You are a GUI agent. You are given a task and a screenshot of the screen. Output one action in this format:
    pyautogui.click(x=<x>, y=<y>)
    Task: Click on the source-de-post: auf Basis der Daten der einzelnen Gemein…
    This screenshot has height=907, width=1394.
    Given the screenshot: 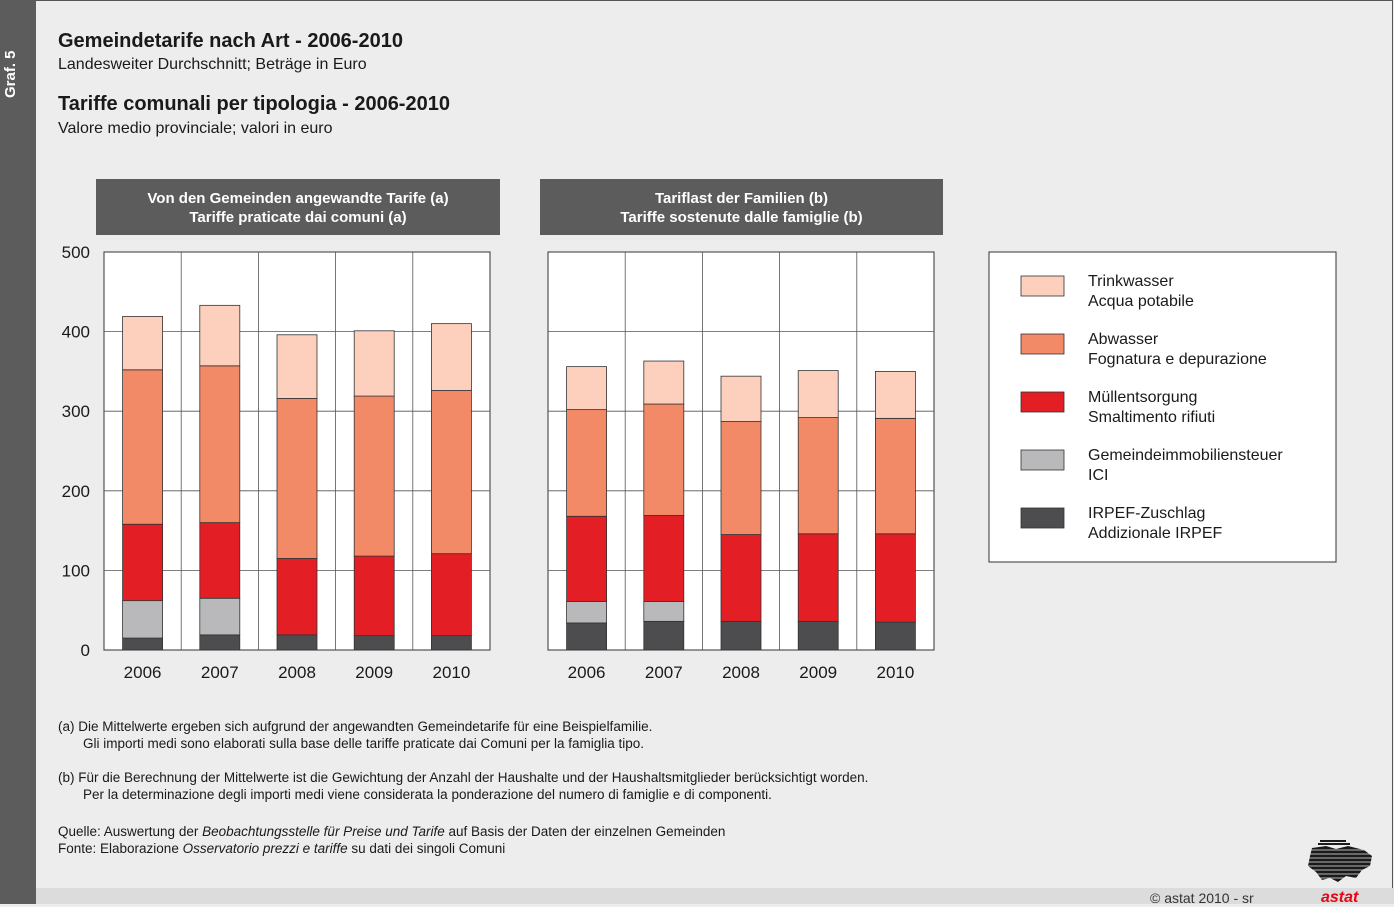 What is the action you would take?
    pyautogui.click(x=585, y=831)
    